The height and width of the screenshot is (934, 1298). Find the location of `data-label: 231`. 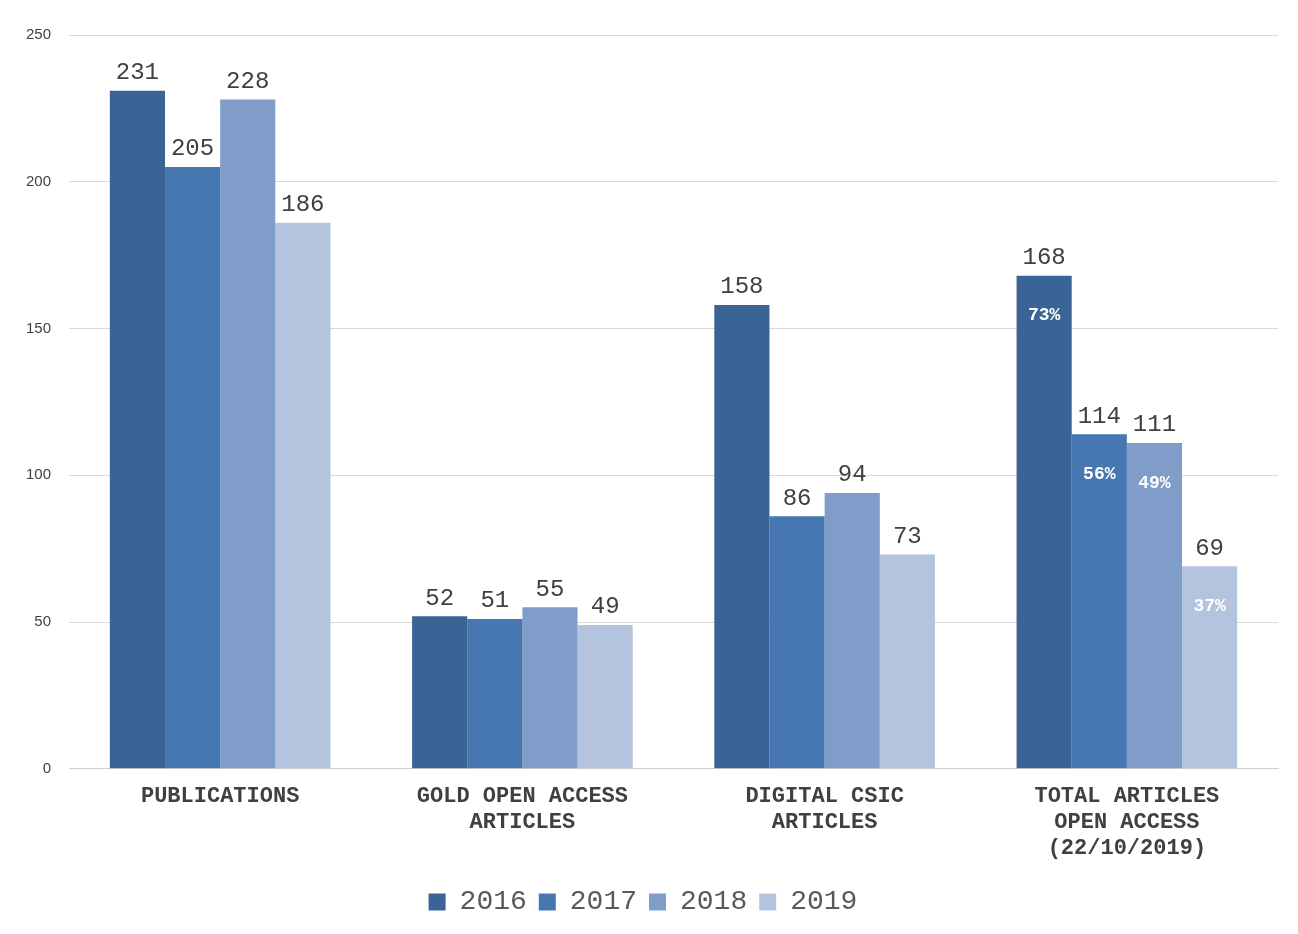

data-label: 231 is located at coordinates (137, 73).